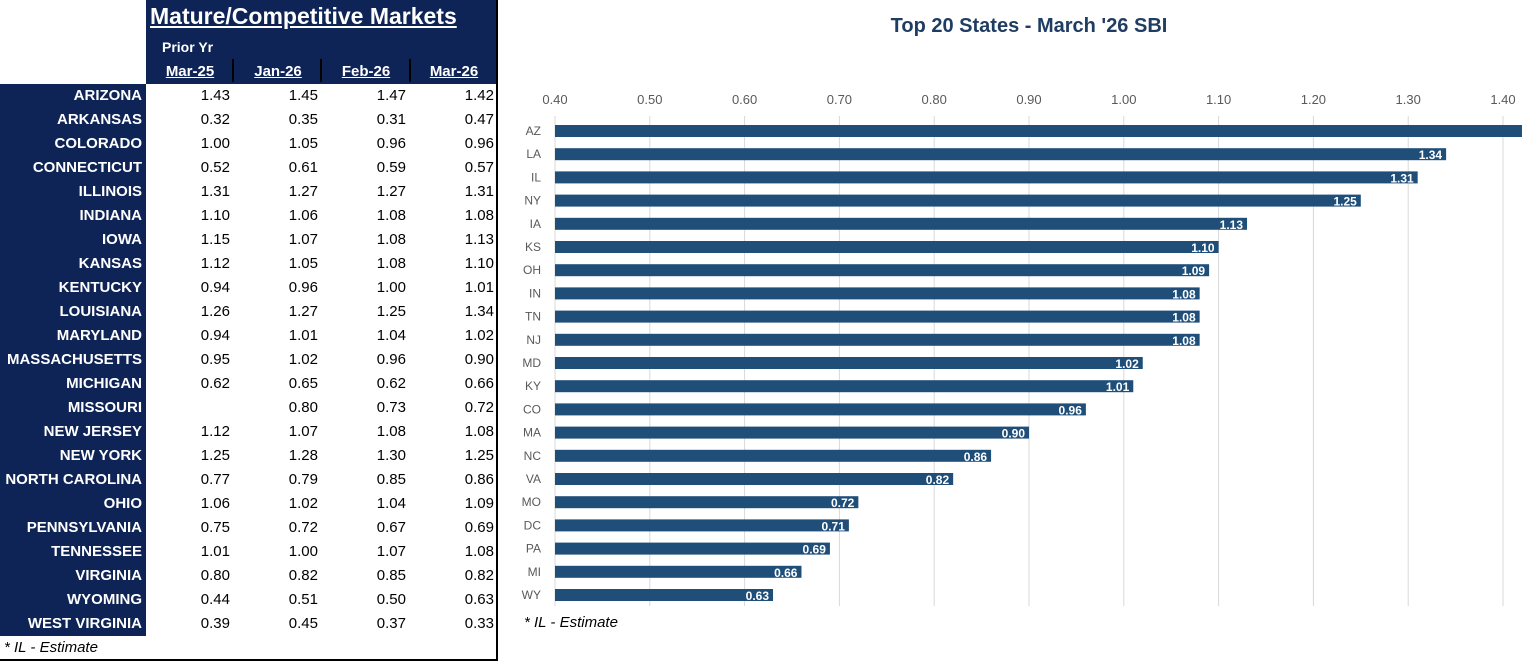 Image resolution: width=1537 pixels, height=661 pixels. Describe the element at coordinates (391, 575) in the screenshot. I see `value-cell: 0.85` at that location.